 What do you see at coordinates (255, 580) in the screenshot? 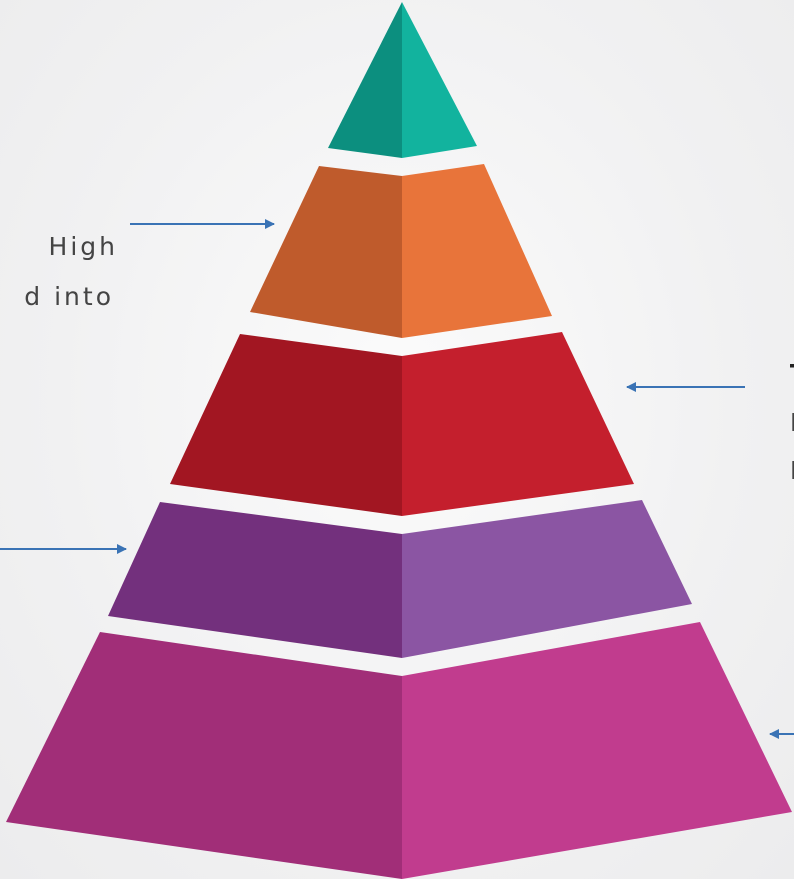
I see `tier-4-left-face` at bounding box center [255, 580].